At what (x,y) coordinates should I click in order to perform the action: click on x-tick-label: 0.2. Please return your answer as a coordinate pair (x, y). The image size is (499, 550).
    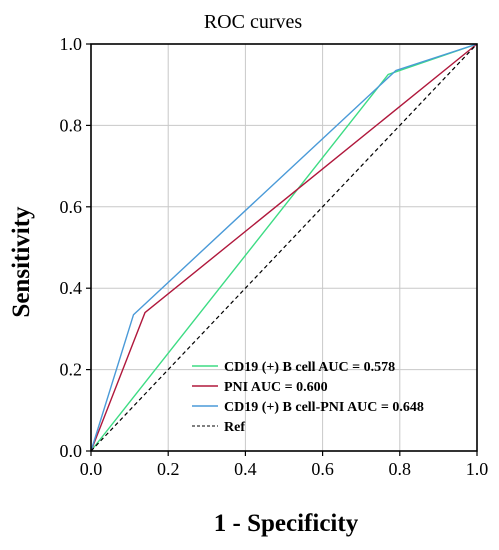
    Looking at the image, I should click on (168, 469).